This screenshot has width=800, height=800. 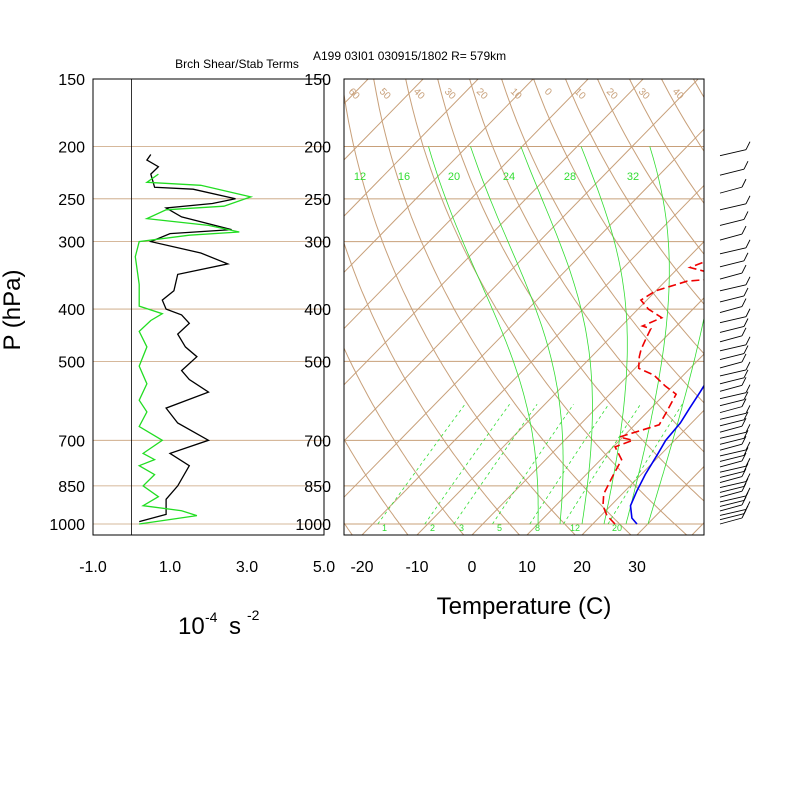 What do you see at coordinates (247, 567) in the screenshot?
I see `left-x-tick-label: 3.0` at bounding box center [247, 567].